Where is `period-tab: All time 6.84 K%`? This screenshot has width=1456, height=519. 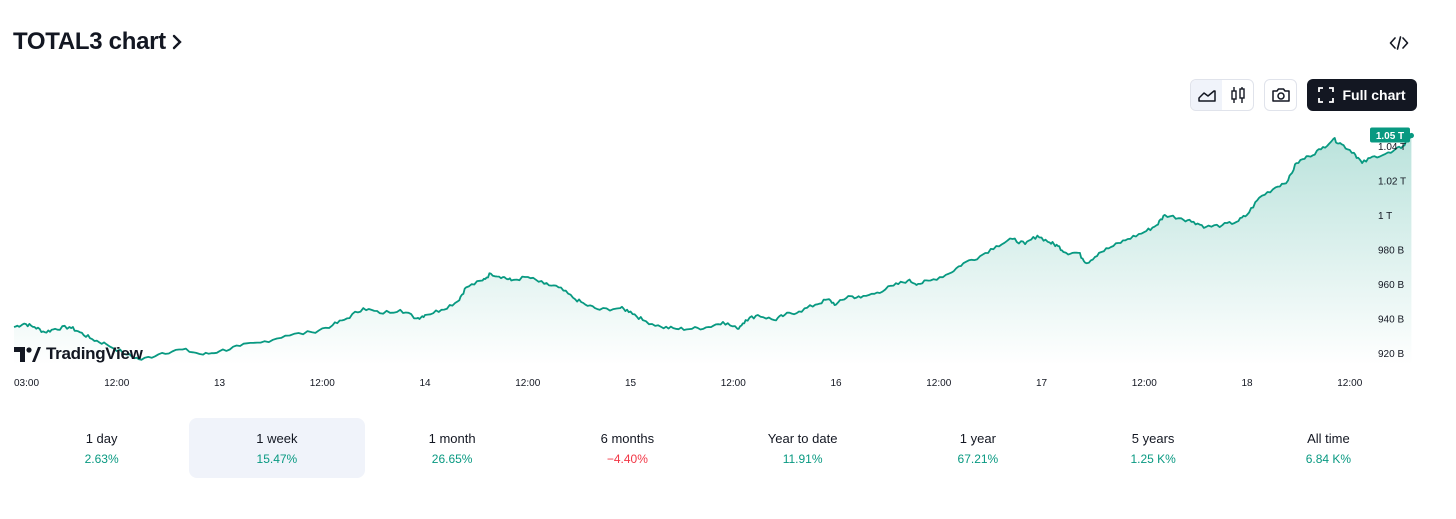
period-tab: All time 6.84 K% is located at coordinates (1328, 448).